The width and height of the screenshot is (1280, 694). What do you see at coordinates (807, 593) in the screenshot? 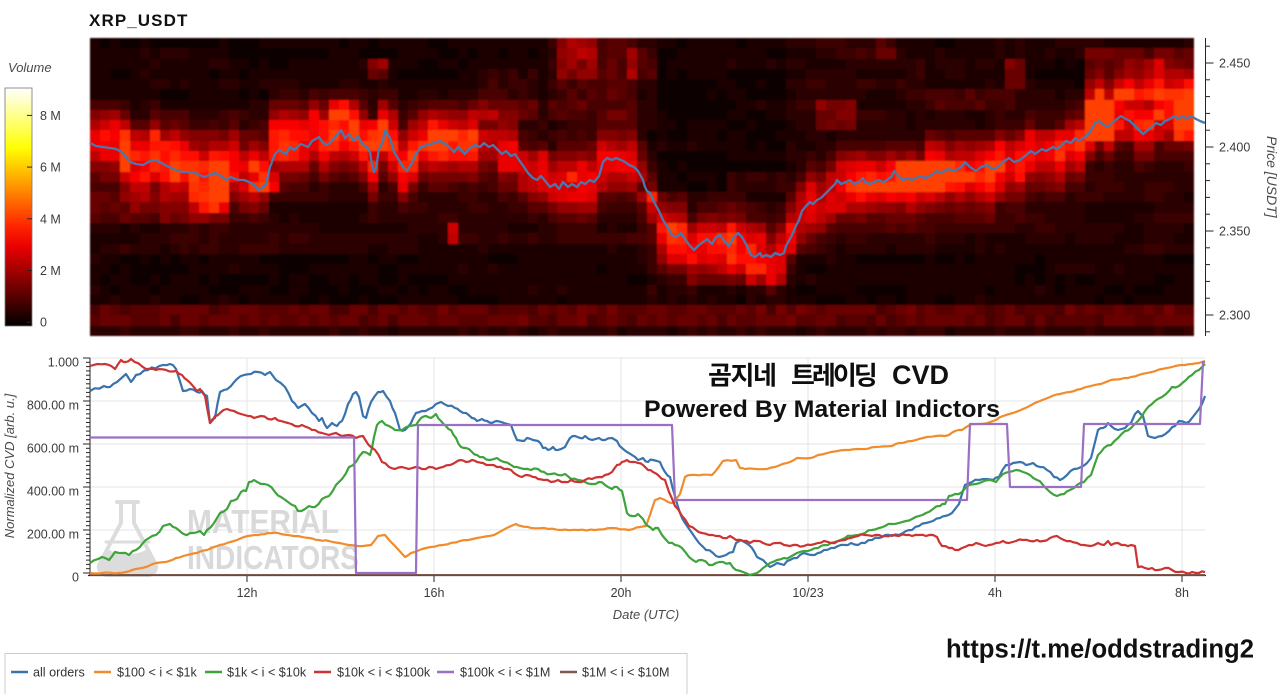
I see `svg-text: 10/23` at bounding box center [807, 593].